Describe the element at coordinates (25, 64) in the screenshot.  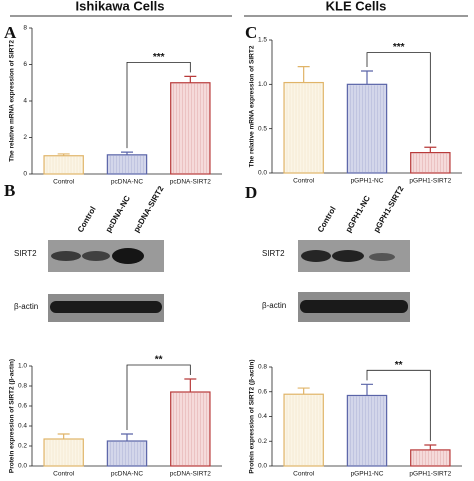
I see `y-tick-label: 6` at that location.